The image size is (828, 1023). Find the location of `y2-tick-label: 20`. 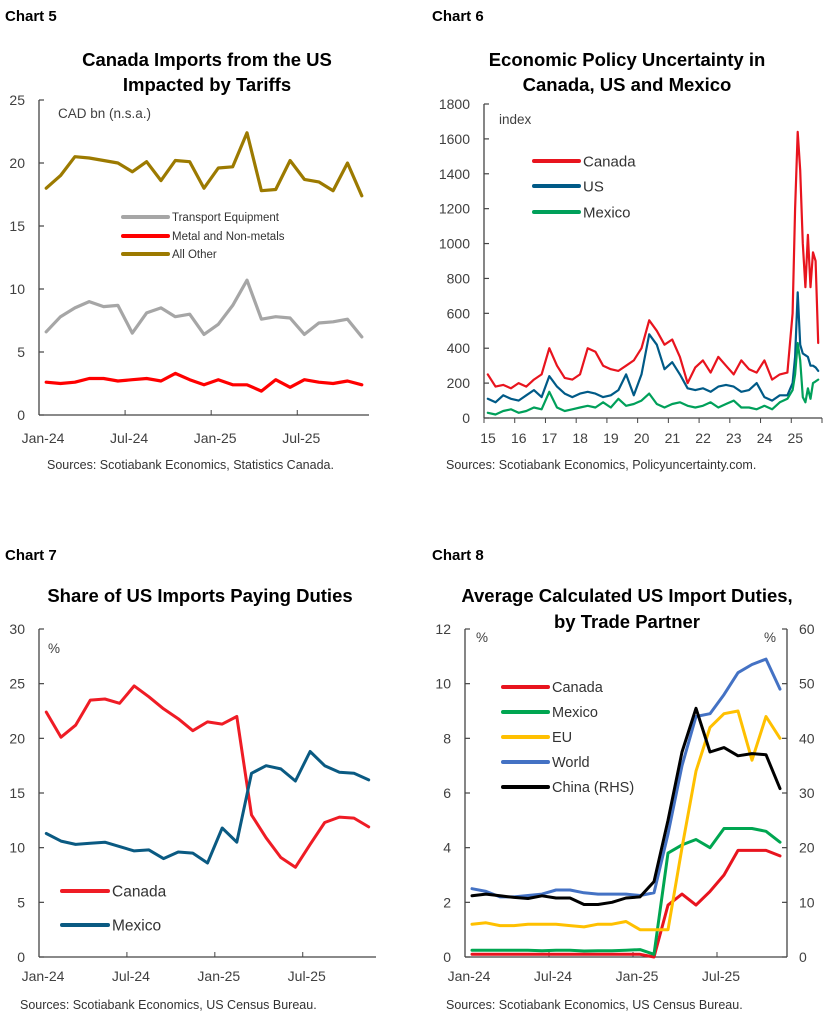

y2-tick-label: 20 is located at coordinates (807, 848).